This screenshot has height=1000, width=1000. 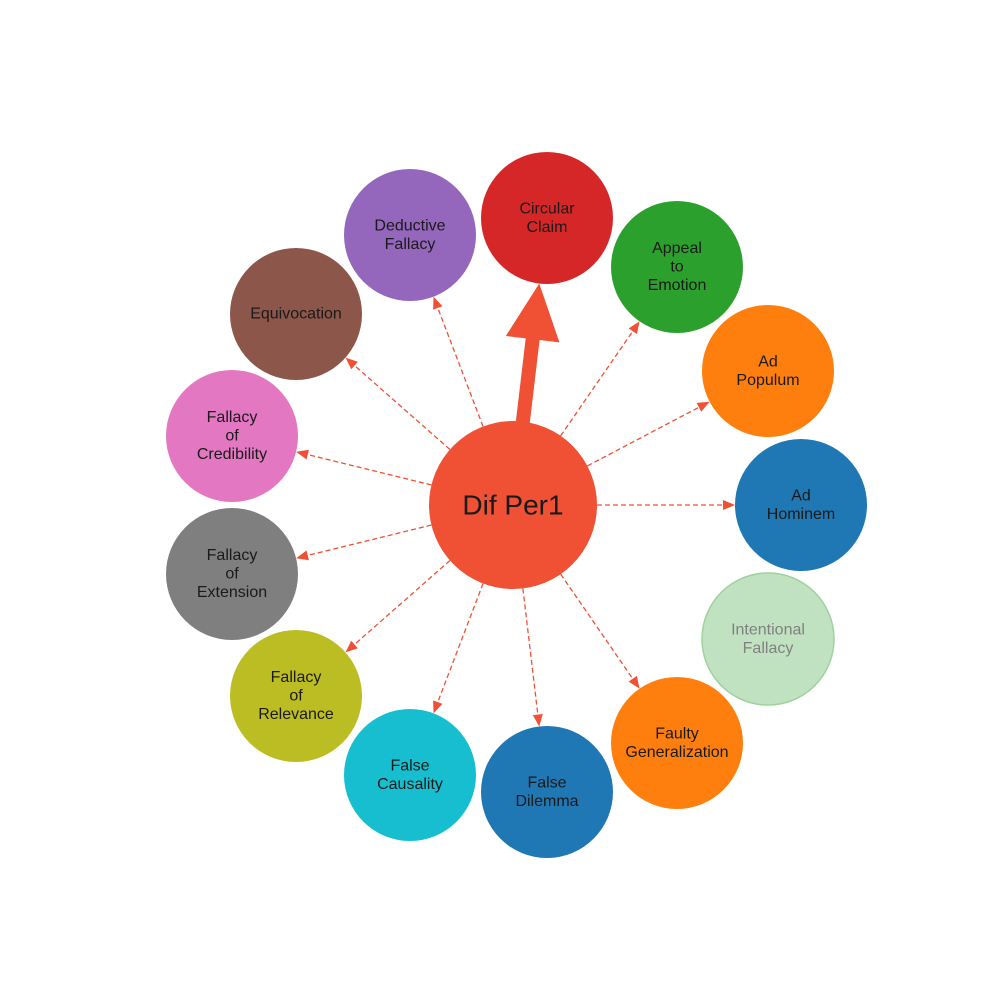 I want to click on node-circle-circular-claim, so click(x=547, y=218).